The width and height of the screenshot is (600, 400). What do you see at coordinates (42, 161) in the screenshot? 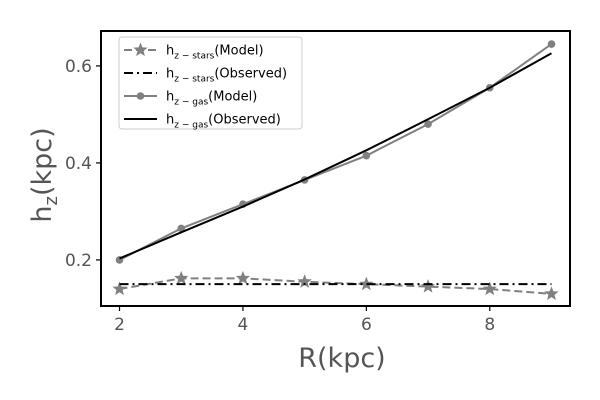
I see `y-axis-title-suffix: (kpc)` at bounding box center [42, 161].